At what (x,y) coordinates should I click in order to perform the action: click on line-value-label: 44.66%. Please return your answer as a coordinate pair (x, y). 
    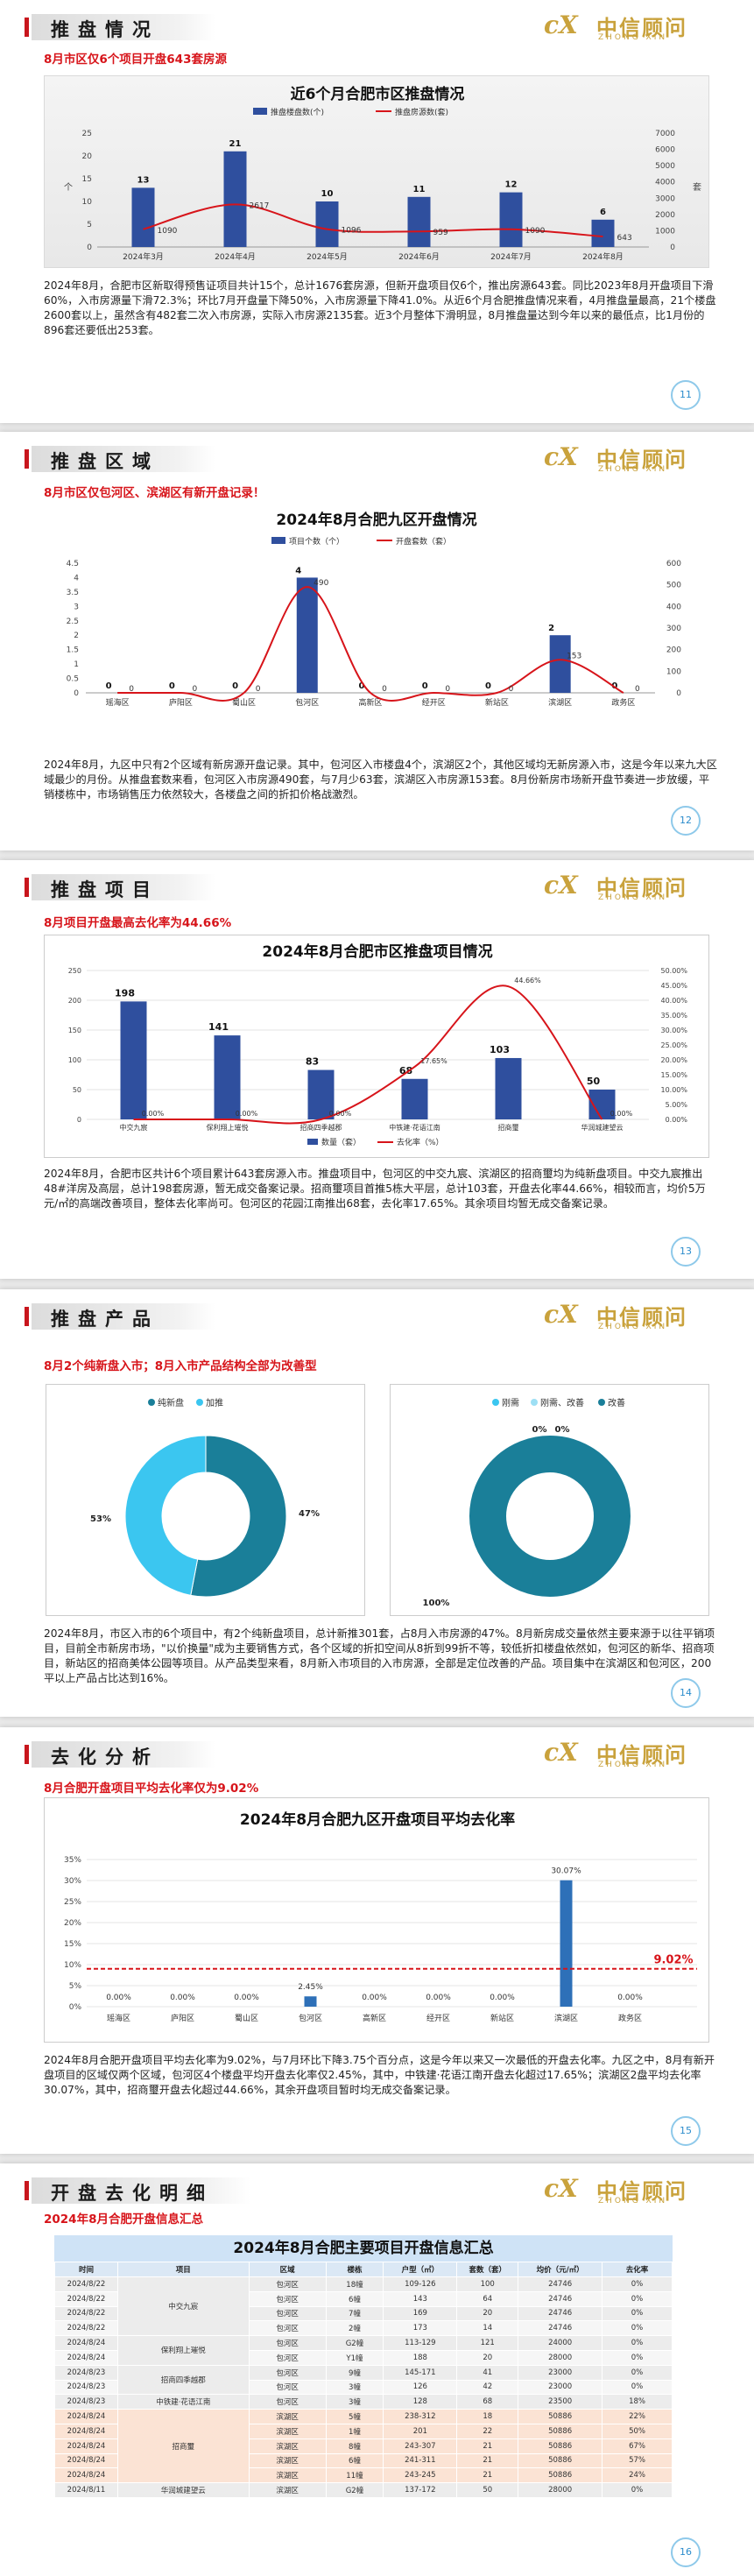
    Looking at the image, I should click on (527, 981).